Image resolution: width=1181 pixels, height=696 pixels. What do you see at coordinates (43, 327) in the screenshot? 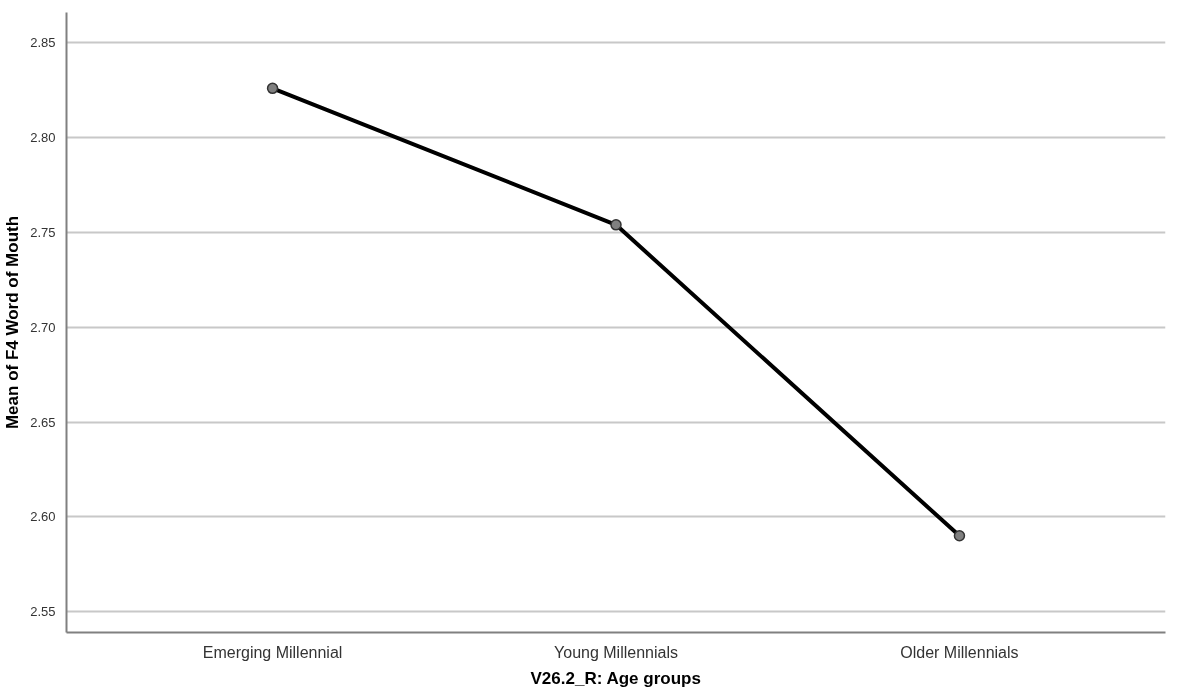
I see `y-tick-label: 2.70` at bounding box center [43, 327].